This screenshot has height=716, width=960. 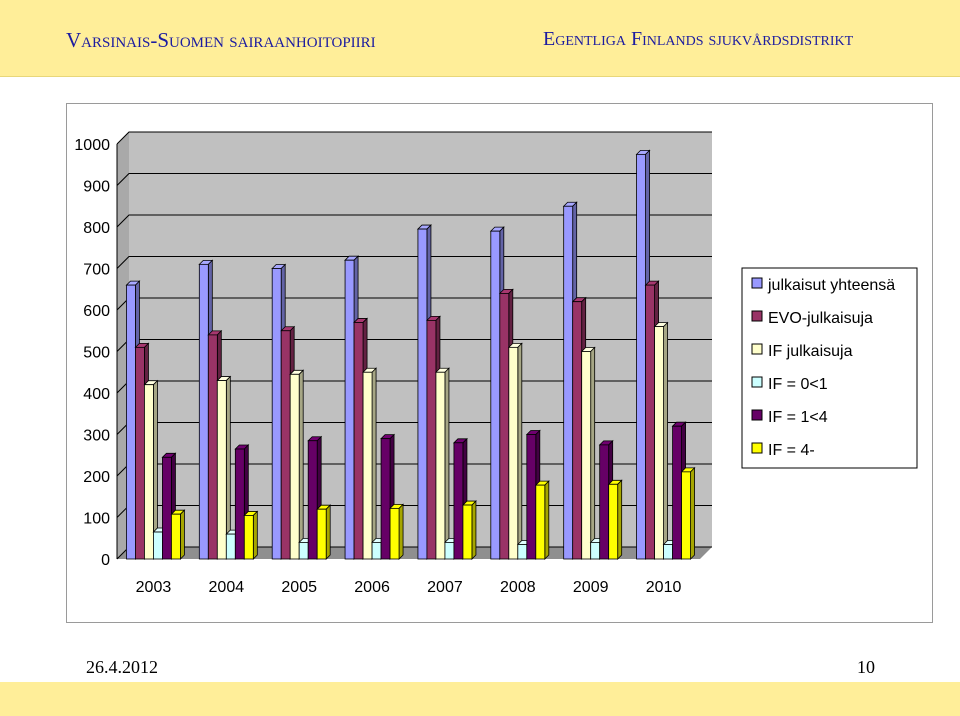 What do you see at coordinates (810, 351) in the screenshot?
I see `legend-label: IF julkaisuja` at bounding box center [810, 351].